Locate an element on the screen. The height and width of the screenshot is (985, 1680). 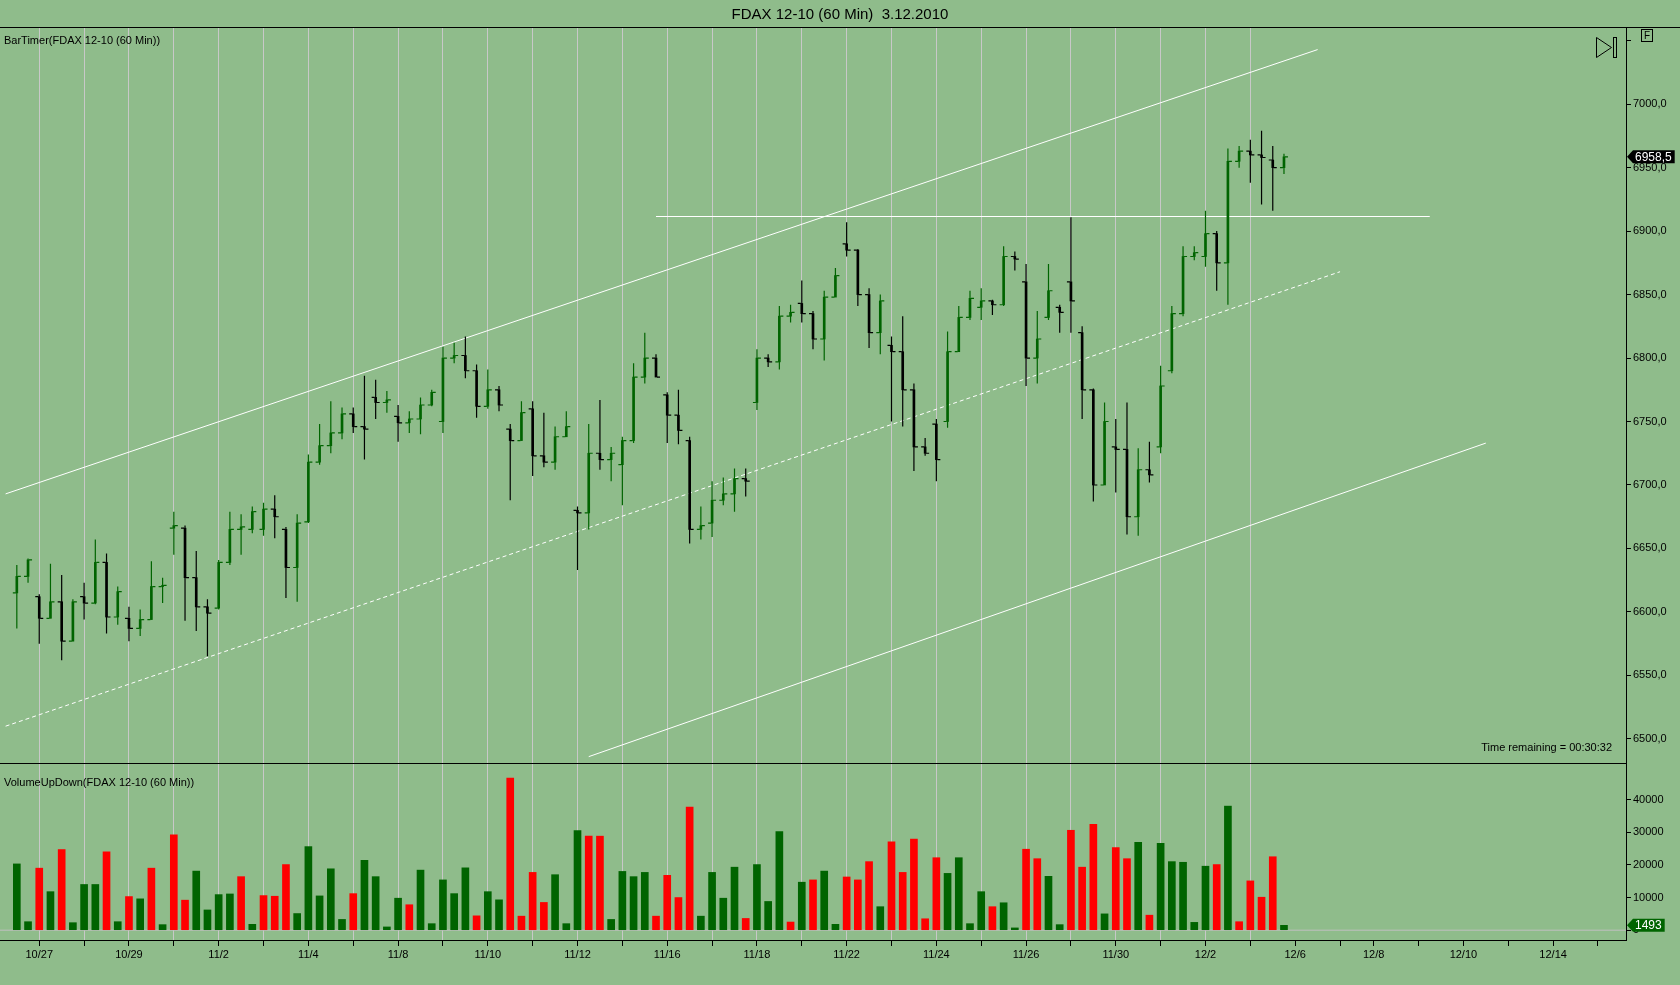
y-tick-label: 6750,0 is located at coordinates (1650, 420).